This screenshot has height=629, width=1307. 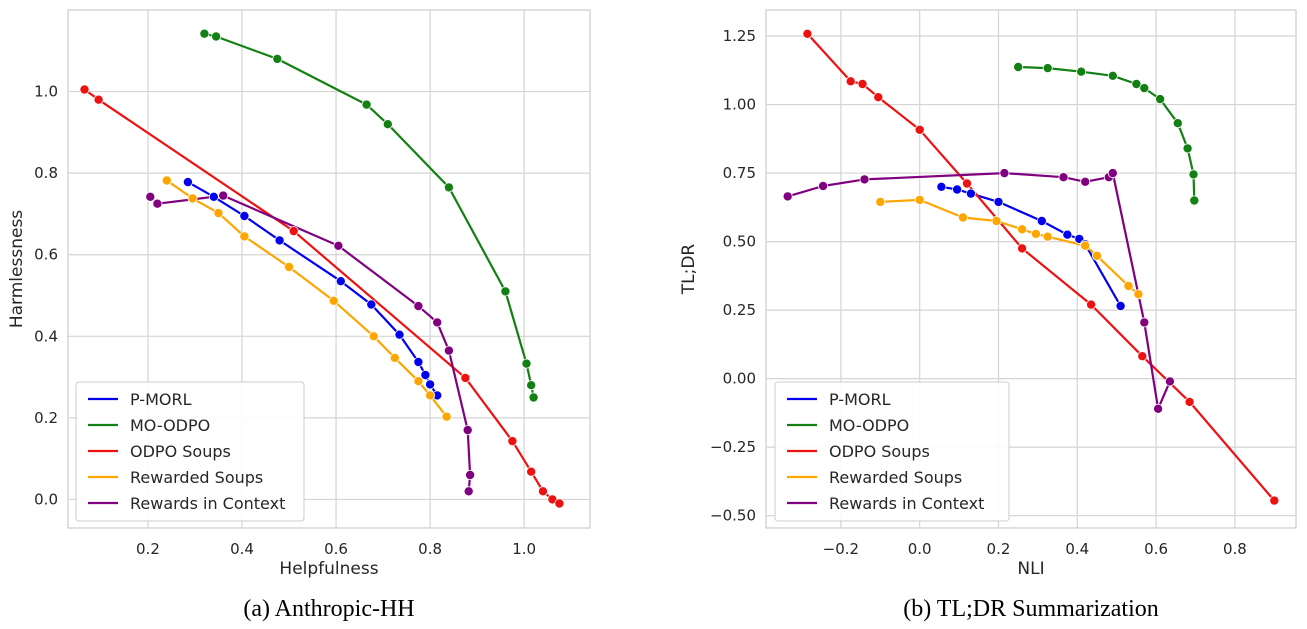 I want to click on x-axis-label-a: Helpfulness, so click(x=328, y=569).